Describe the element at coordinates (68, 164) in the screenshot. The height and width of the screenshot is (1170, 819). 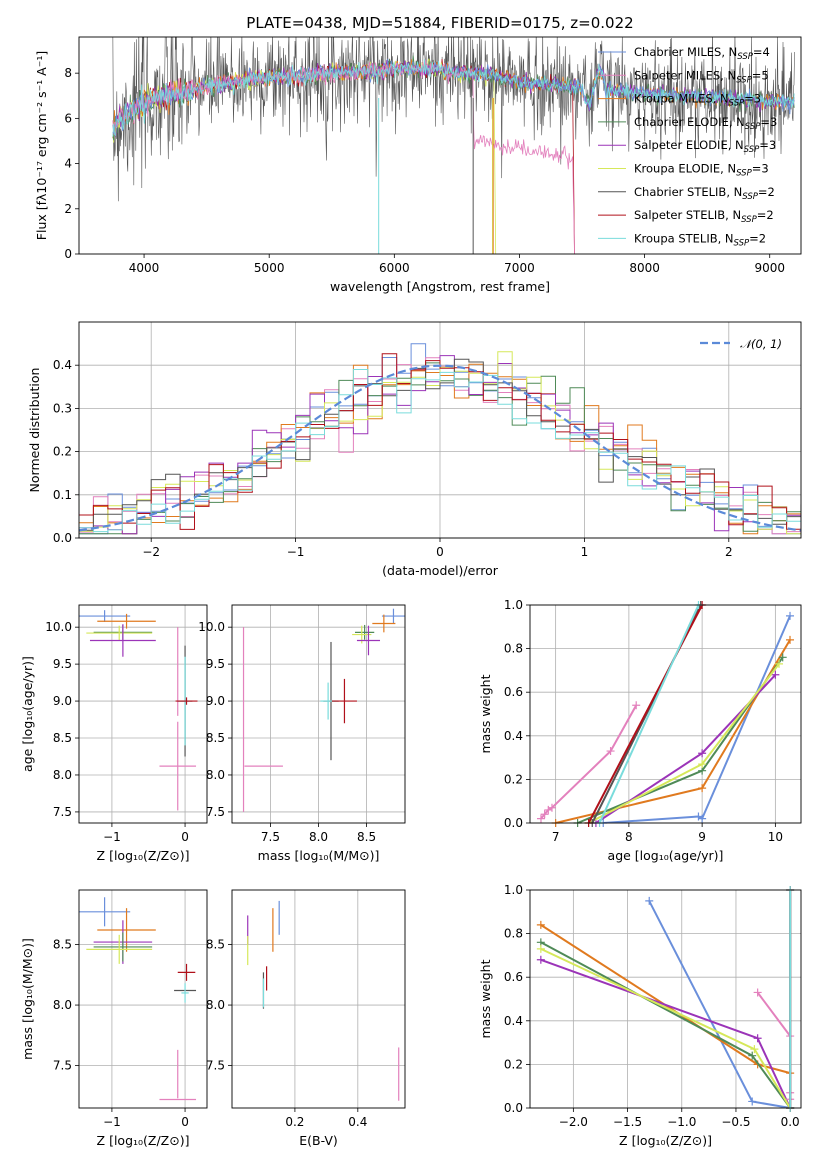
I see `y-tick-label: 4` at that location.